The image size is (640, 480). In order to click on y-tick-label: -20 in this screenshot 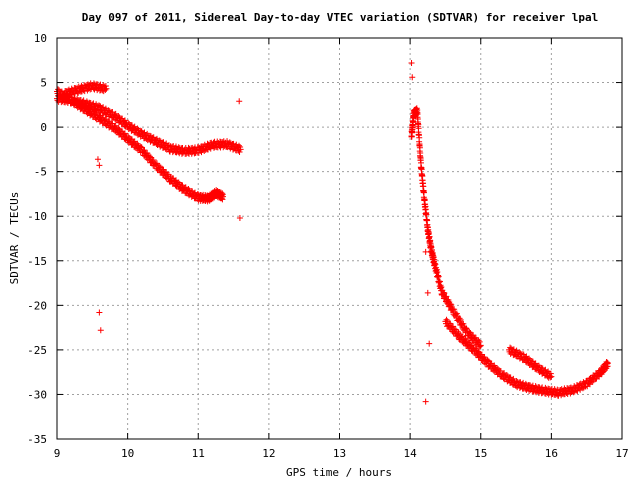, I will do `click(37, 305)`.